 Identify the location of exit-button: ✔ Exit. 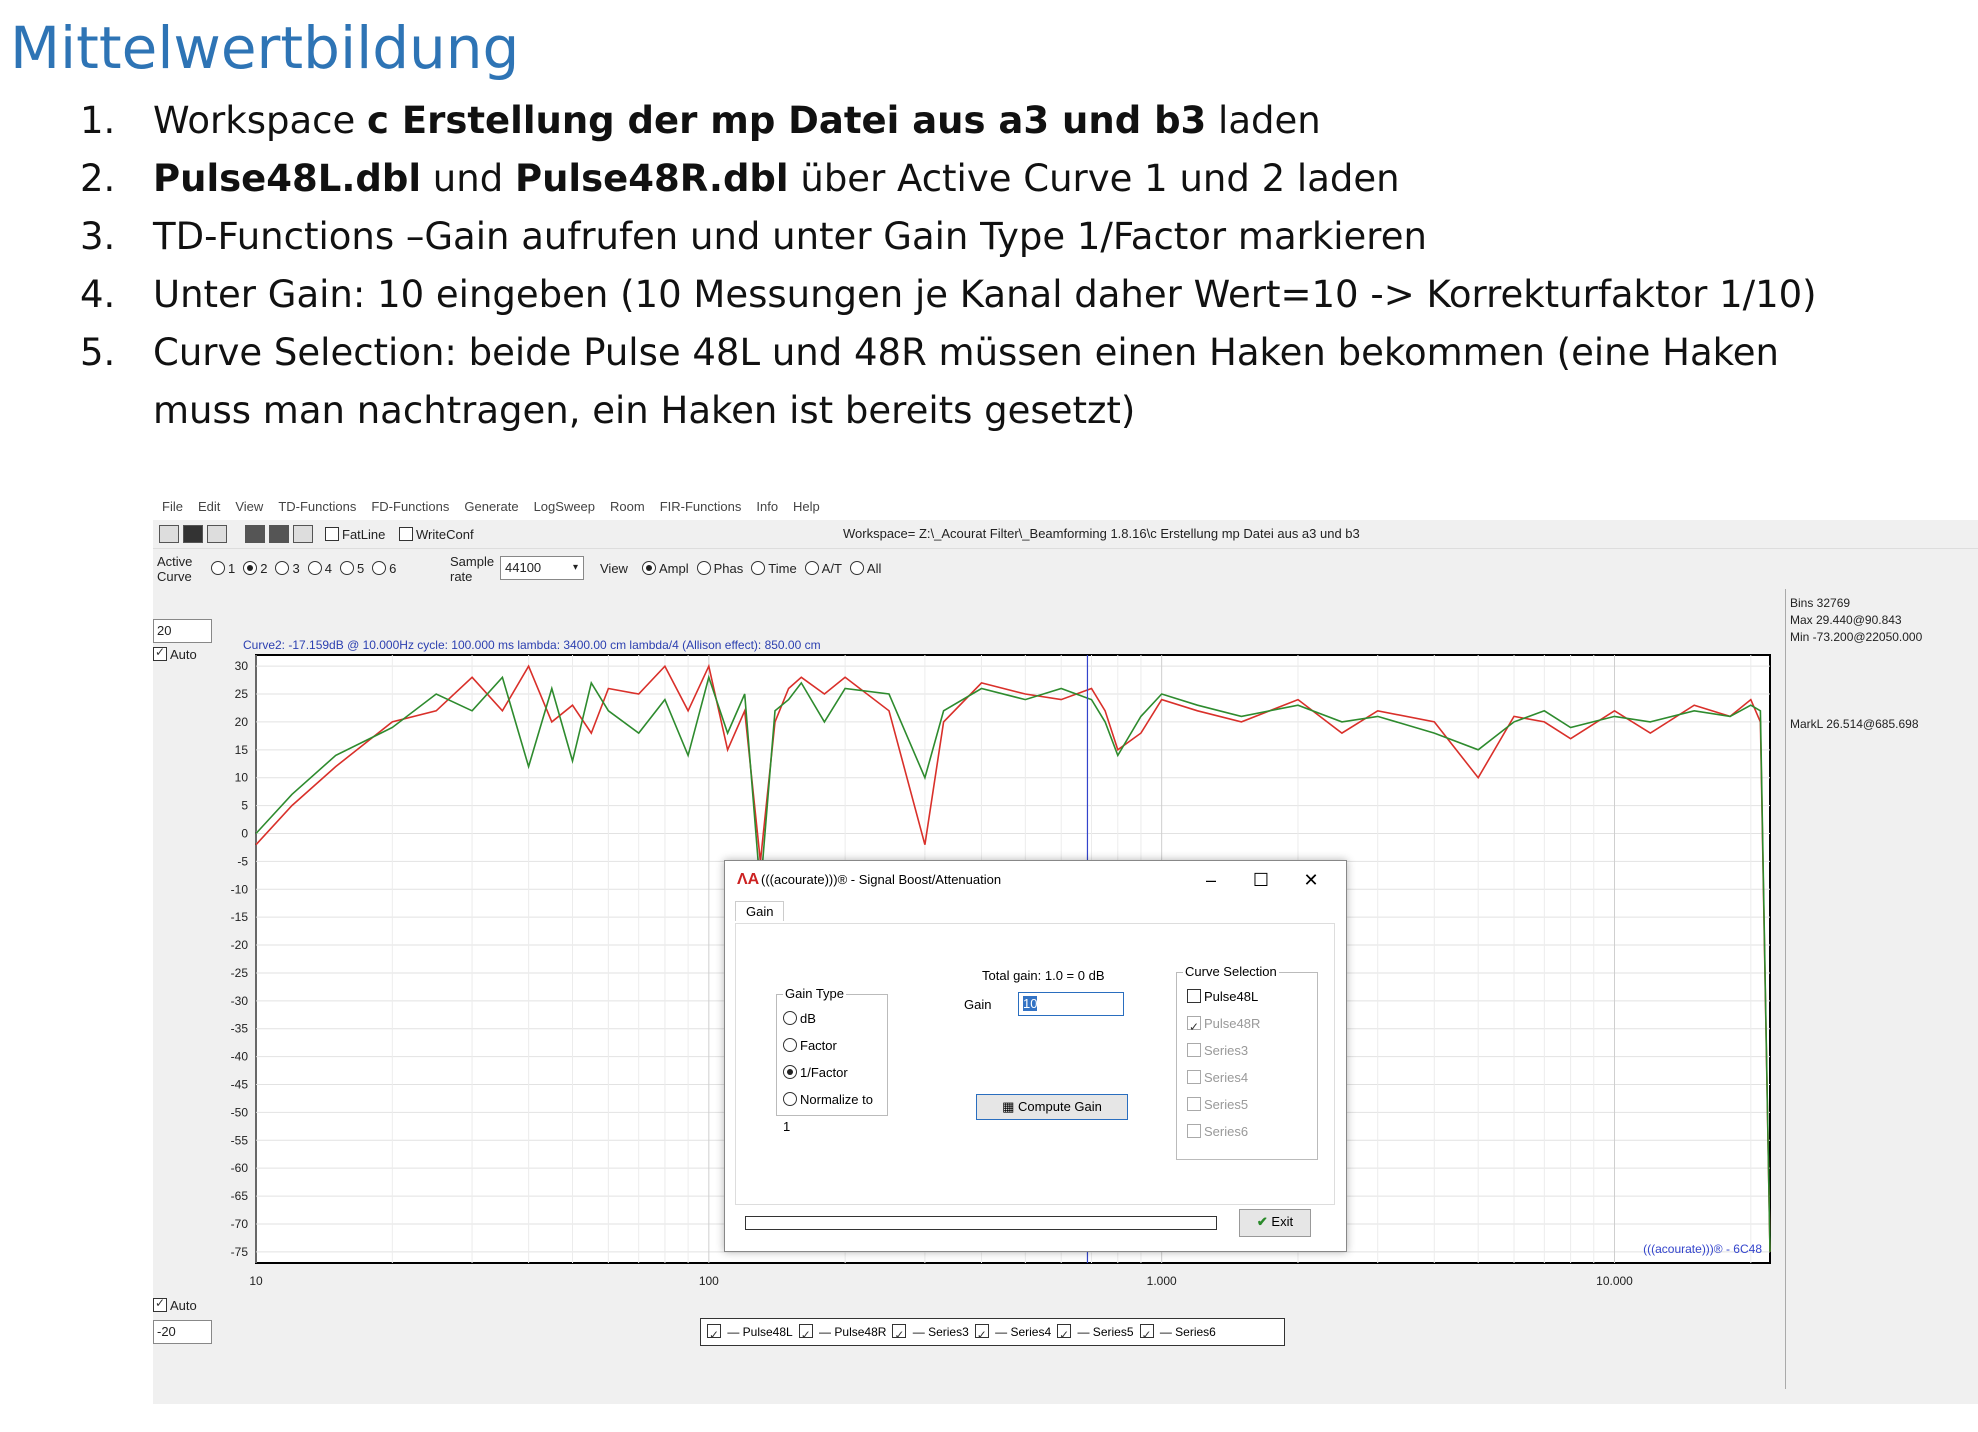
(1275, 1223).